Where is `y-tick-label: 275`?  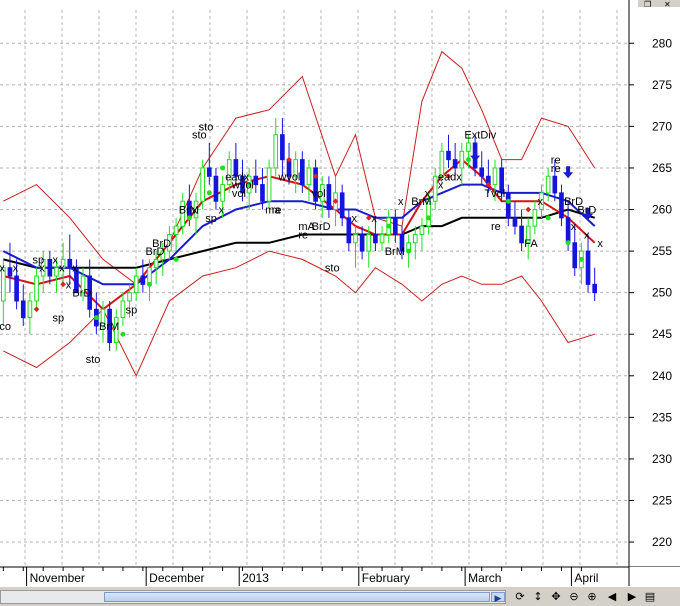 y-tick-label: 275 is located at coordinates (662, 85).